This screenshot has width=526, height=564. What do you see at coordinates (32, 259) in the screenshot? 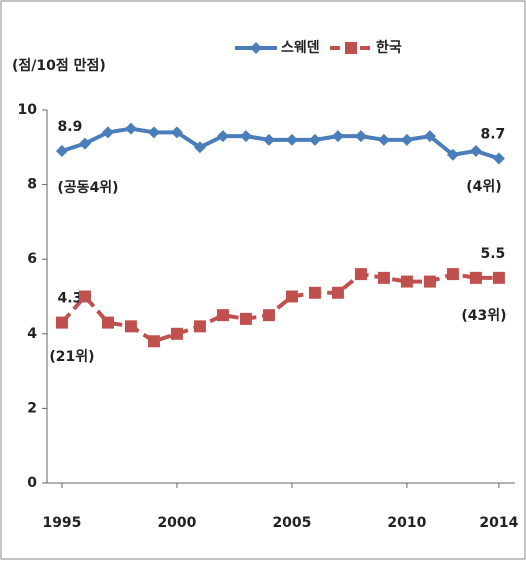
I see `y-tick-label: 6` at bounding box center [32, 259].